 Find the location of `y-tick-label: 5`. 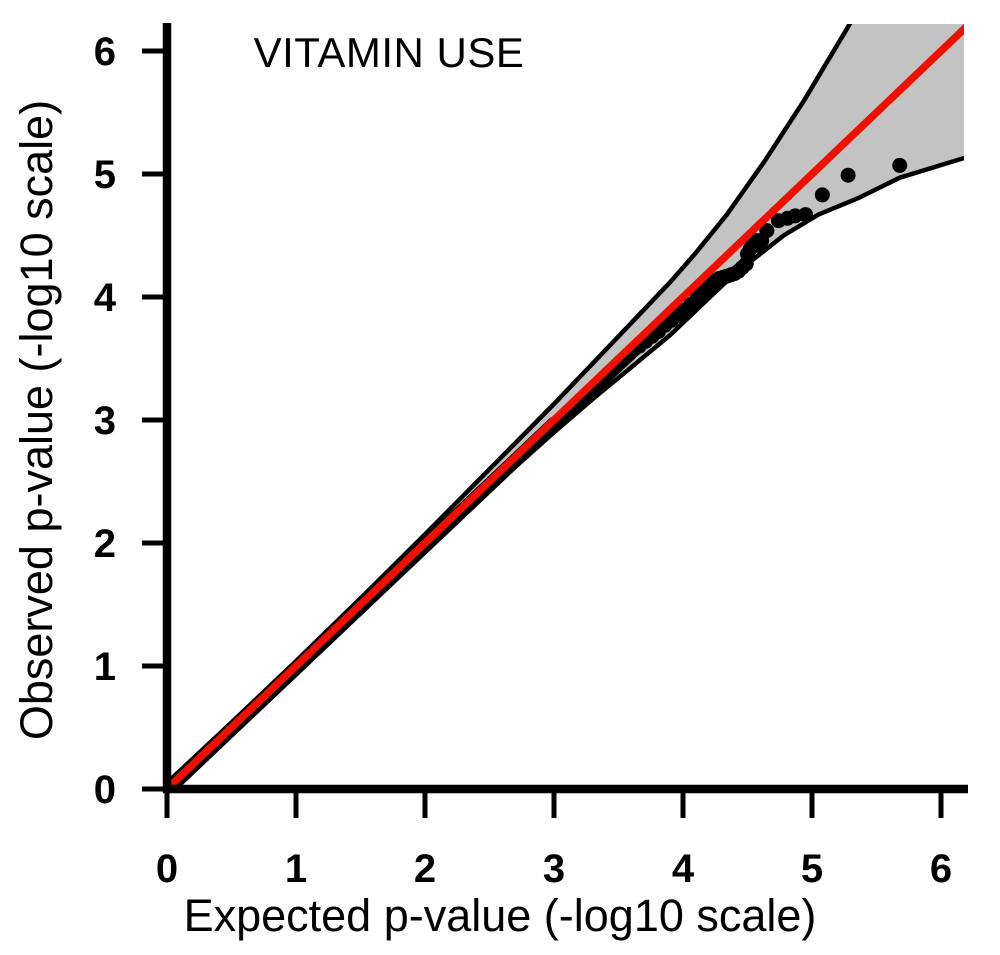

y-tick-label: 5 is located at coordinates (105, 175).